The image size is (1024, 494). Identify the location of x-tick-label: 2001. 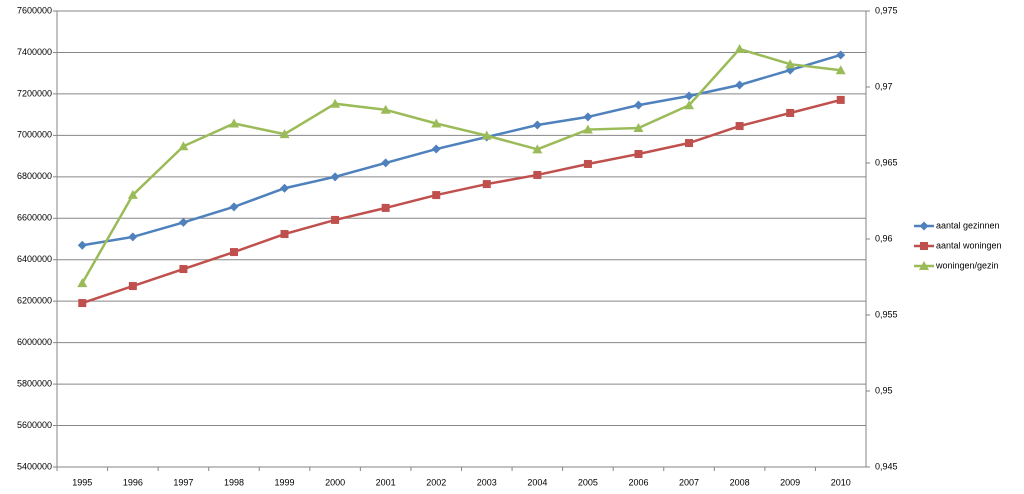
(386, 482).